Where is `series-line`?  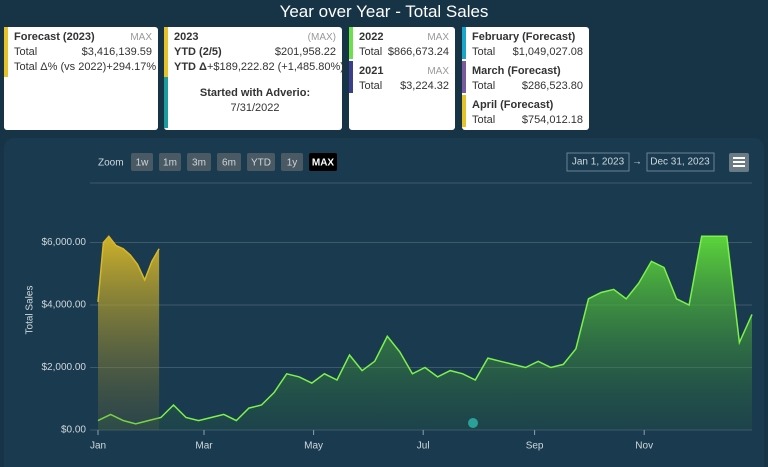 series-line is located at coordinates (128, 268).